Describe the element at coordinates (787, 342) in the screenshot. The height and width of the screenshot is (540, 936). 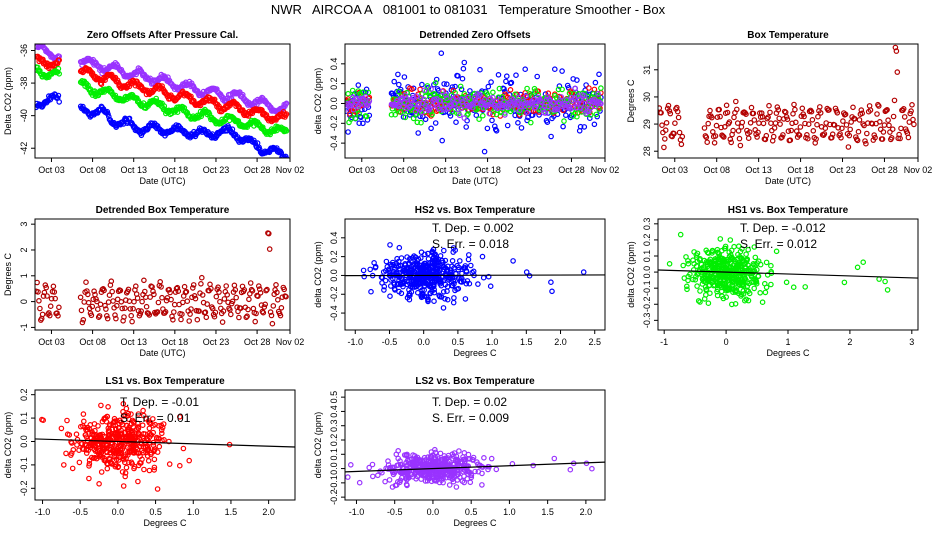
I see `x-tick-label: 1` at that location.